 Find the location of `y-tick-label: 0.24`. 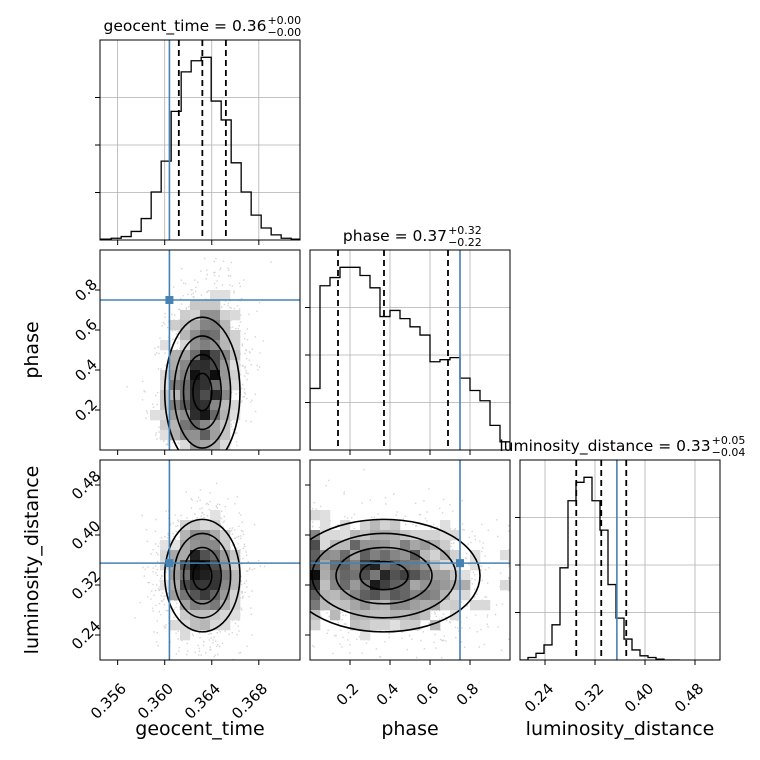

y-tick-label: 0.24 is located at coordinates (86, 635).